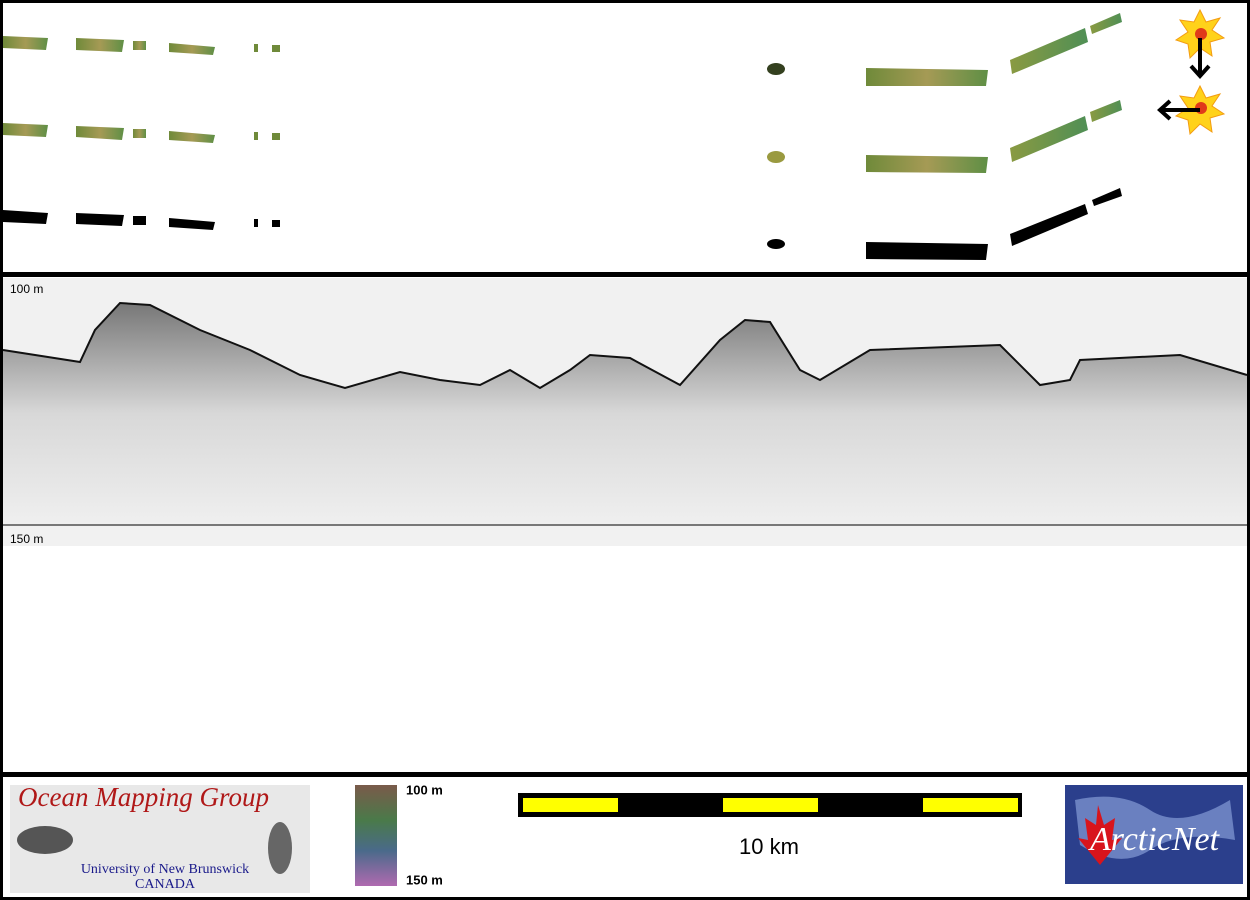 Image resolution: width=1250 pixels, height=900 pixels. What do you see at coordinates (376, 835) in the screenshot?
I see `color-legend-bar` at bounding box center [376, 835].